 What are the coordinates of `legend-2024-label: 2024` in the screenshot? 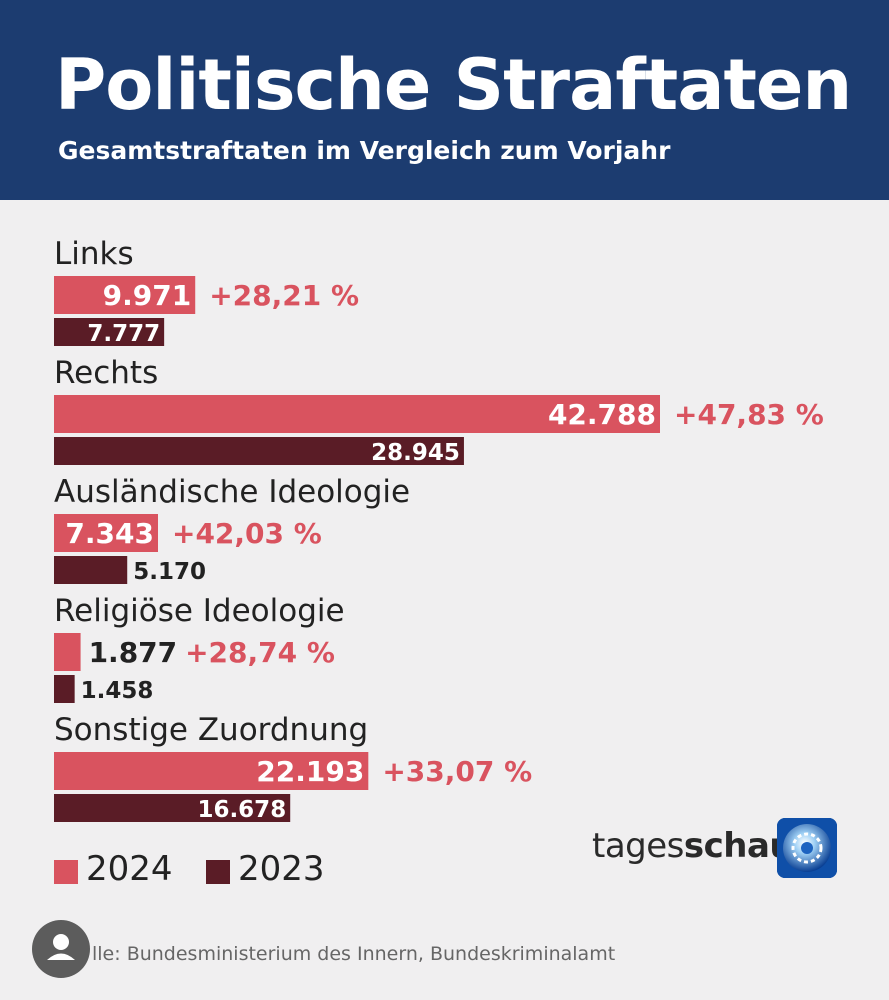 It's located at (129, 869).